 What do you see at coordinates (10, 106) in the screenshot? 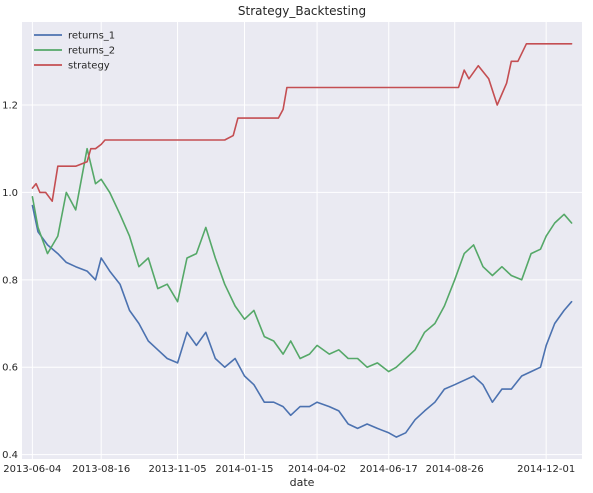
I see `y-tick-label: 1.2` at bounding box center [10, 106].